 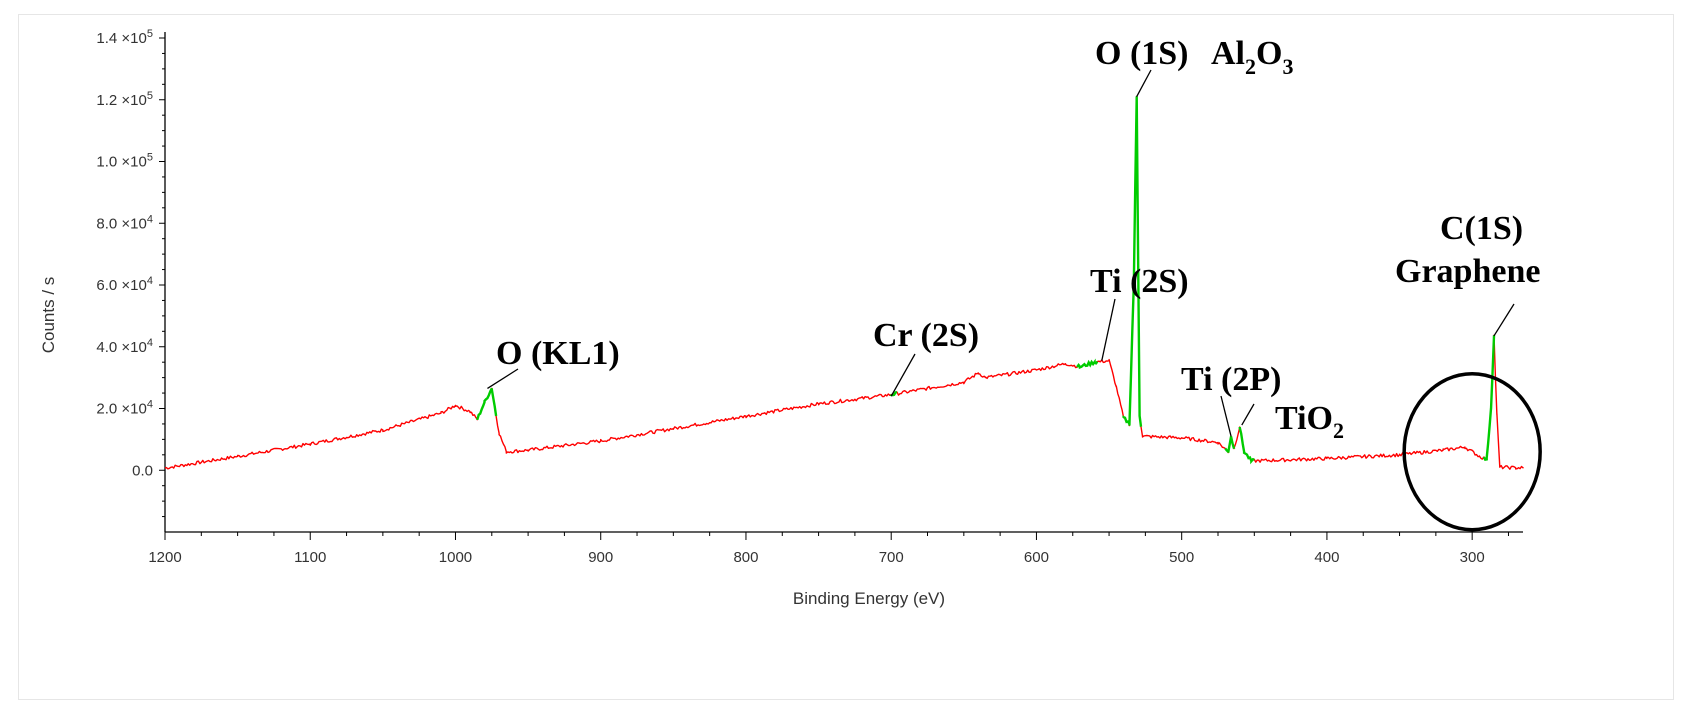 I want to click on y-tick-label: 8.0 ×10⁴, so click(x=124, y=222).